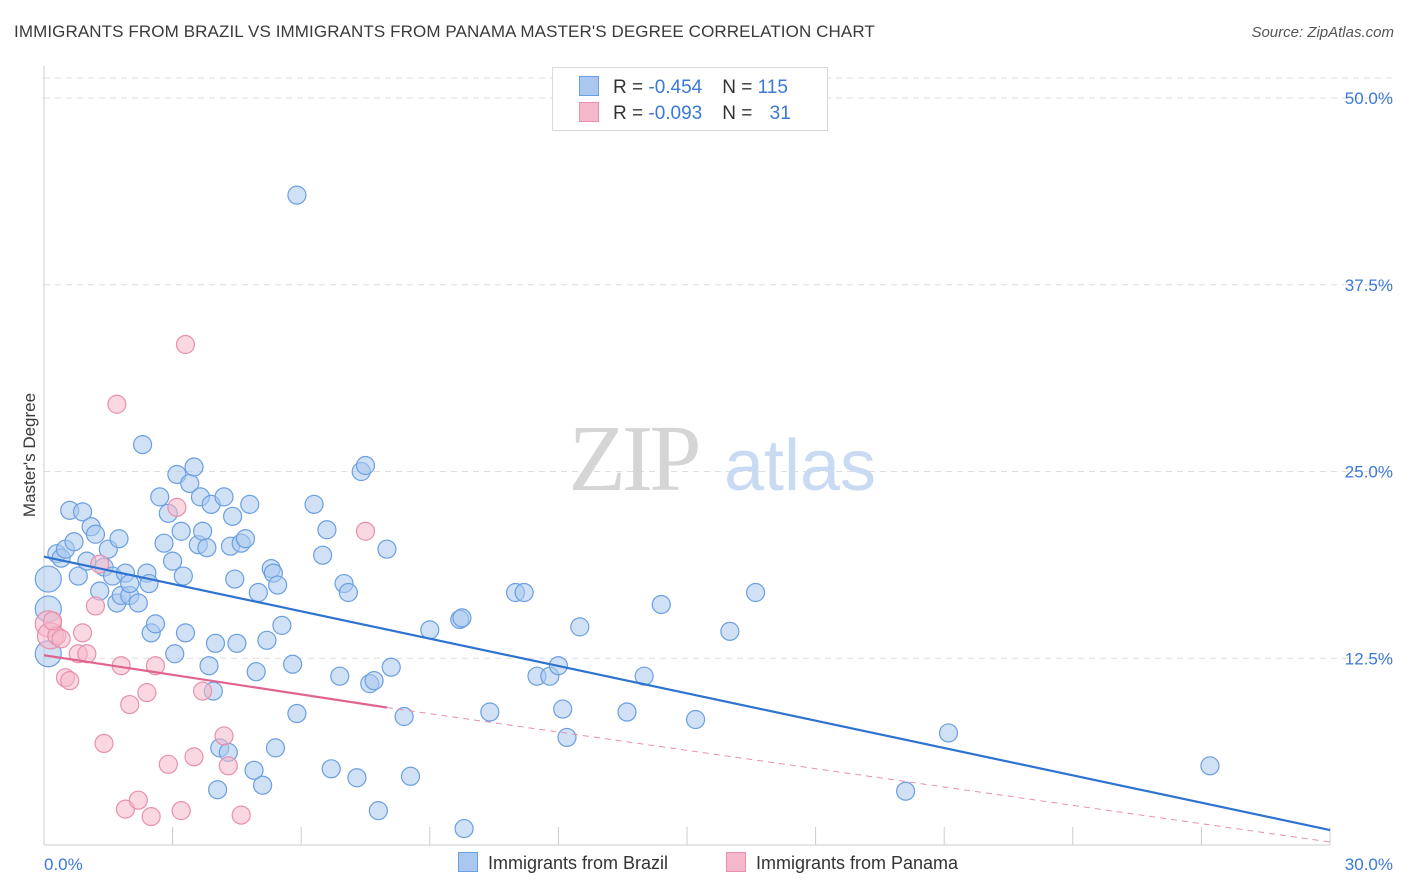 The width and height of the screenshot is (1406, 892). Describe the element at coordinates (1369, 658) in the screenshot. I see `y-tick-label: 12.5%` at that location.